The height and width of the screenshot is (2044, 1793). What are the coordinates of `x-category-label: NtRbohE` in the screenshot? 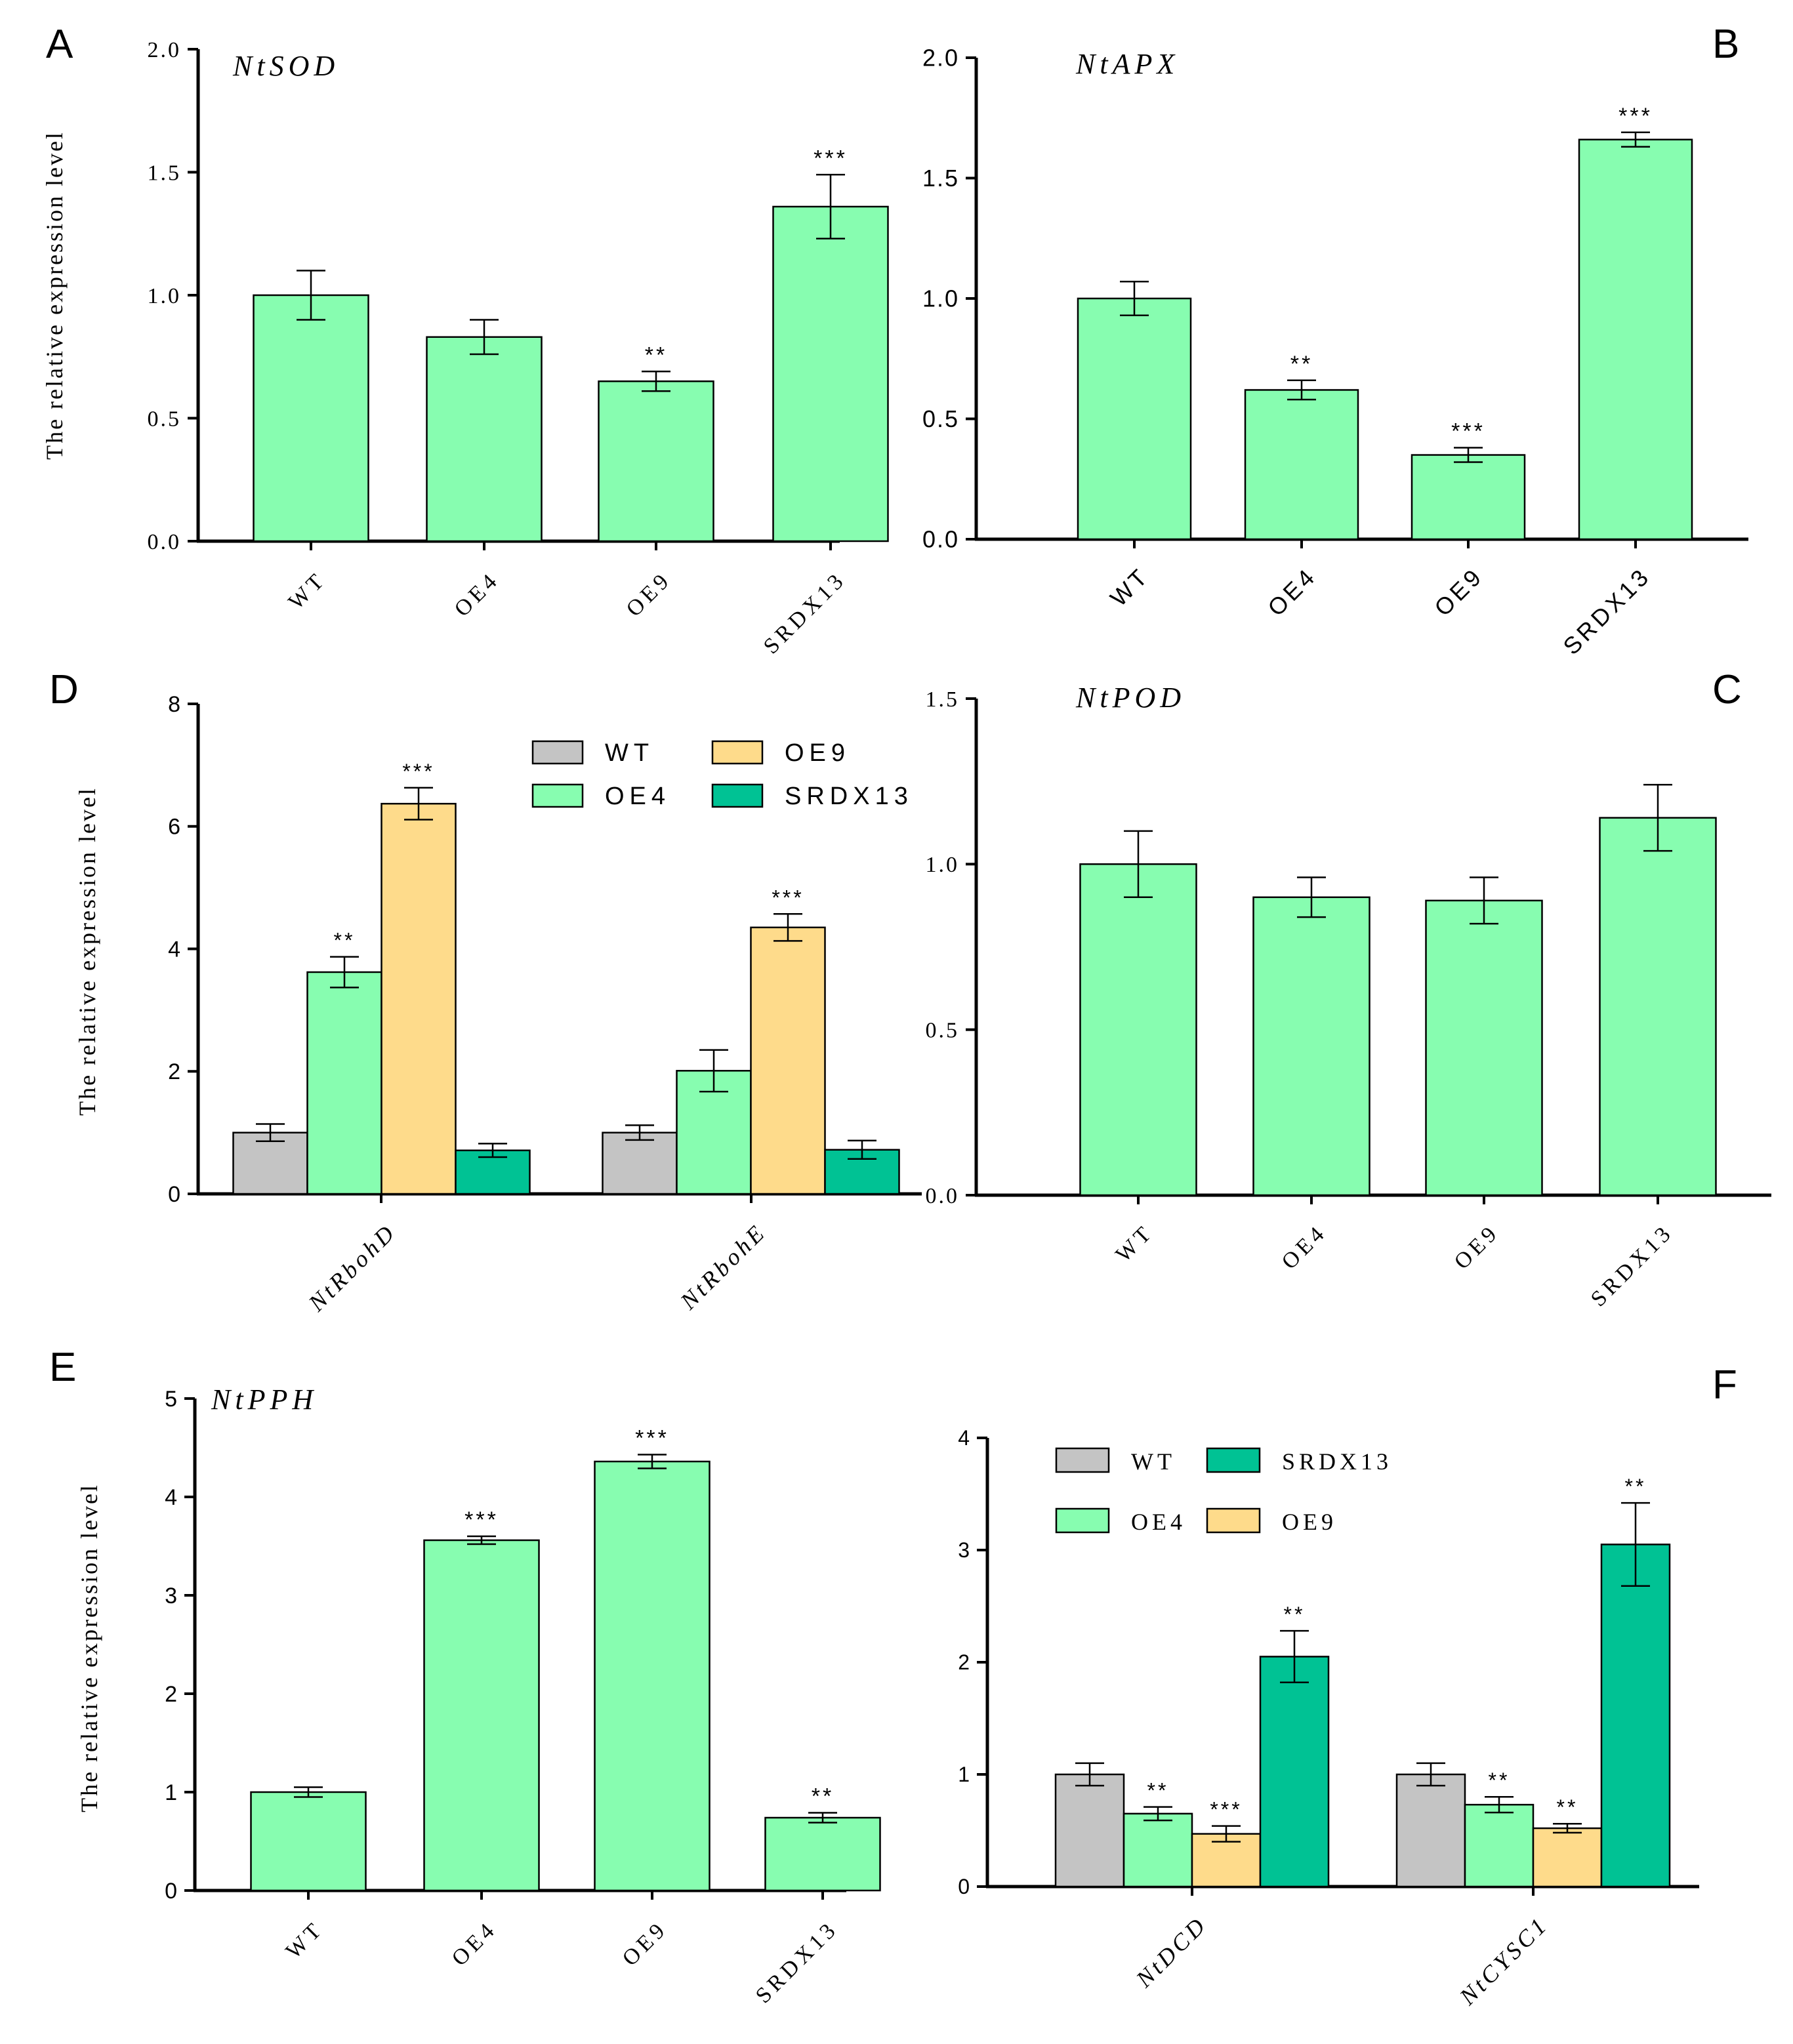 It's located at (723, 1266).